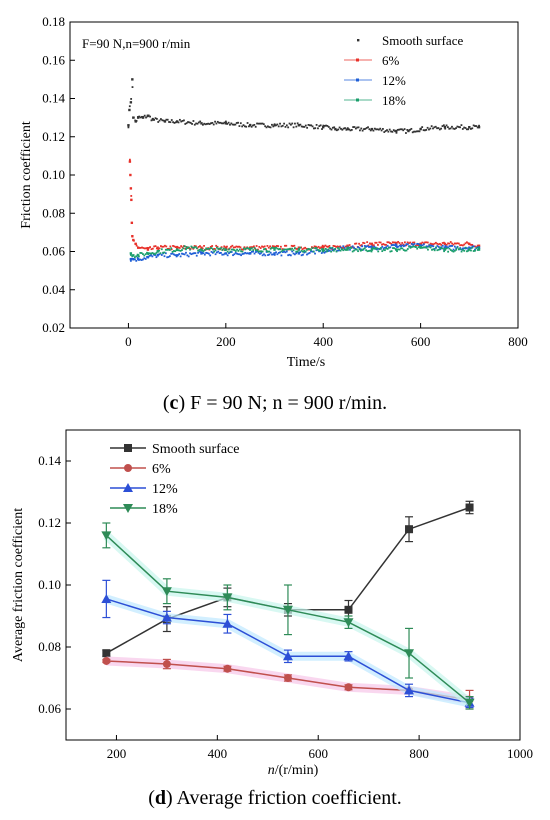 Image resolution: width=550 pixels, height=820 pixels. I want to click on c-y-tick-label: 0.02, so click(53, 327).